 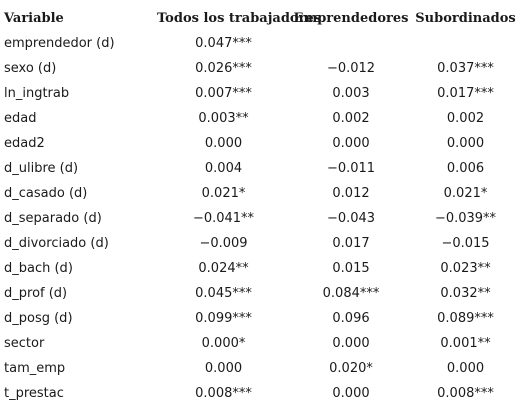 I want to click on cell-variable: t_prestac, so click(x=34, y=393).